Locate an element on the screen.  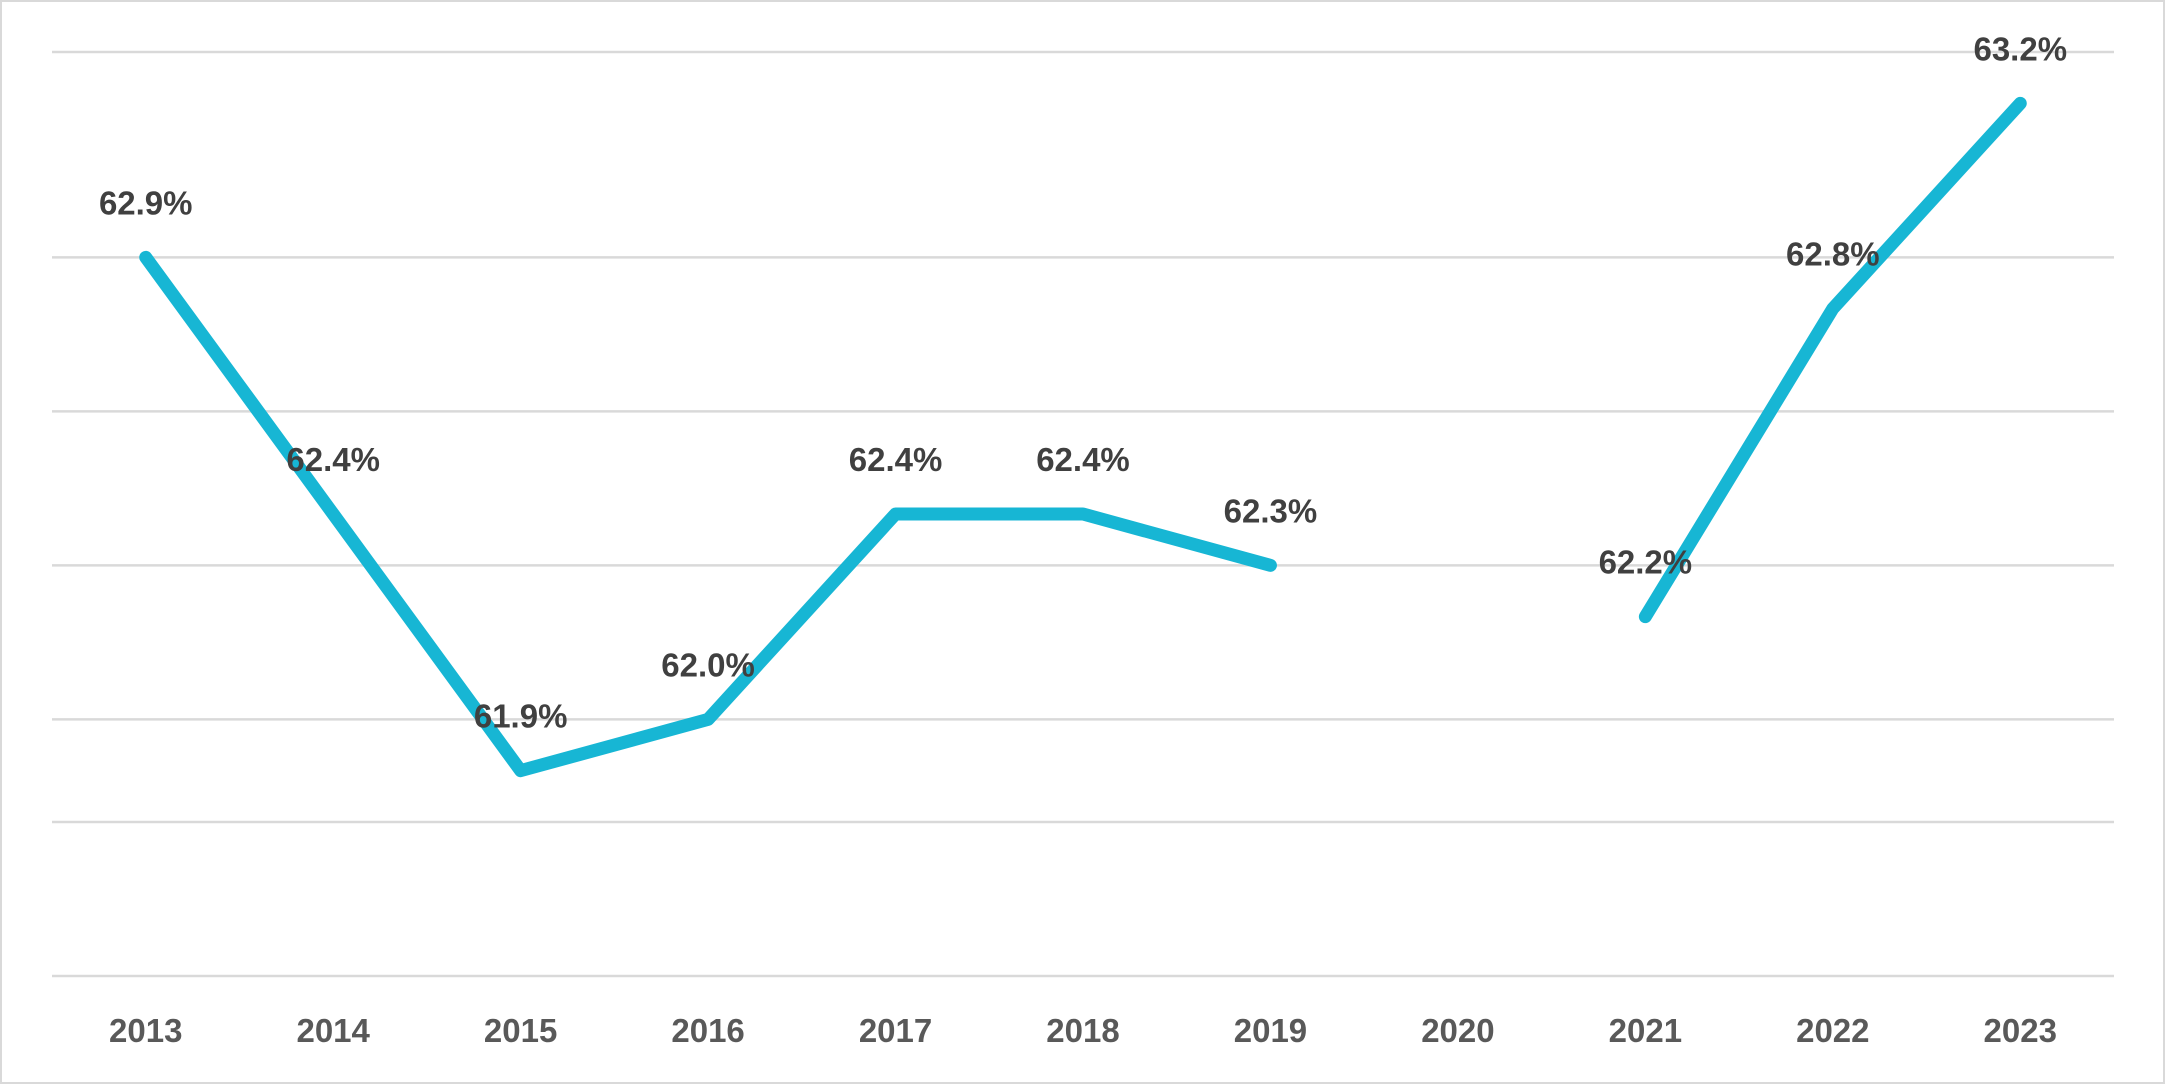
data-label: 62.9% is located at coordinates (146, 202).